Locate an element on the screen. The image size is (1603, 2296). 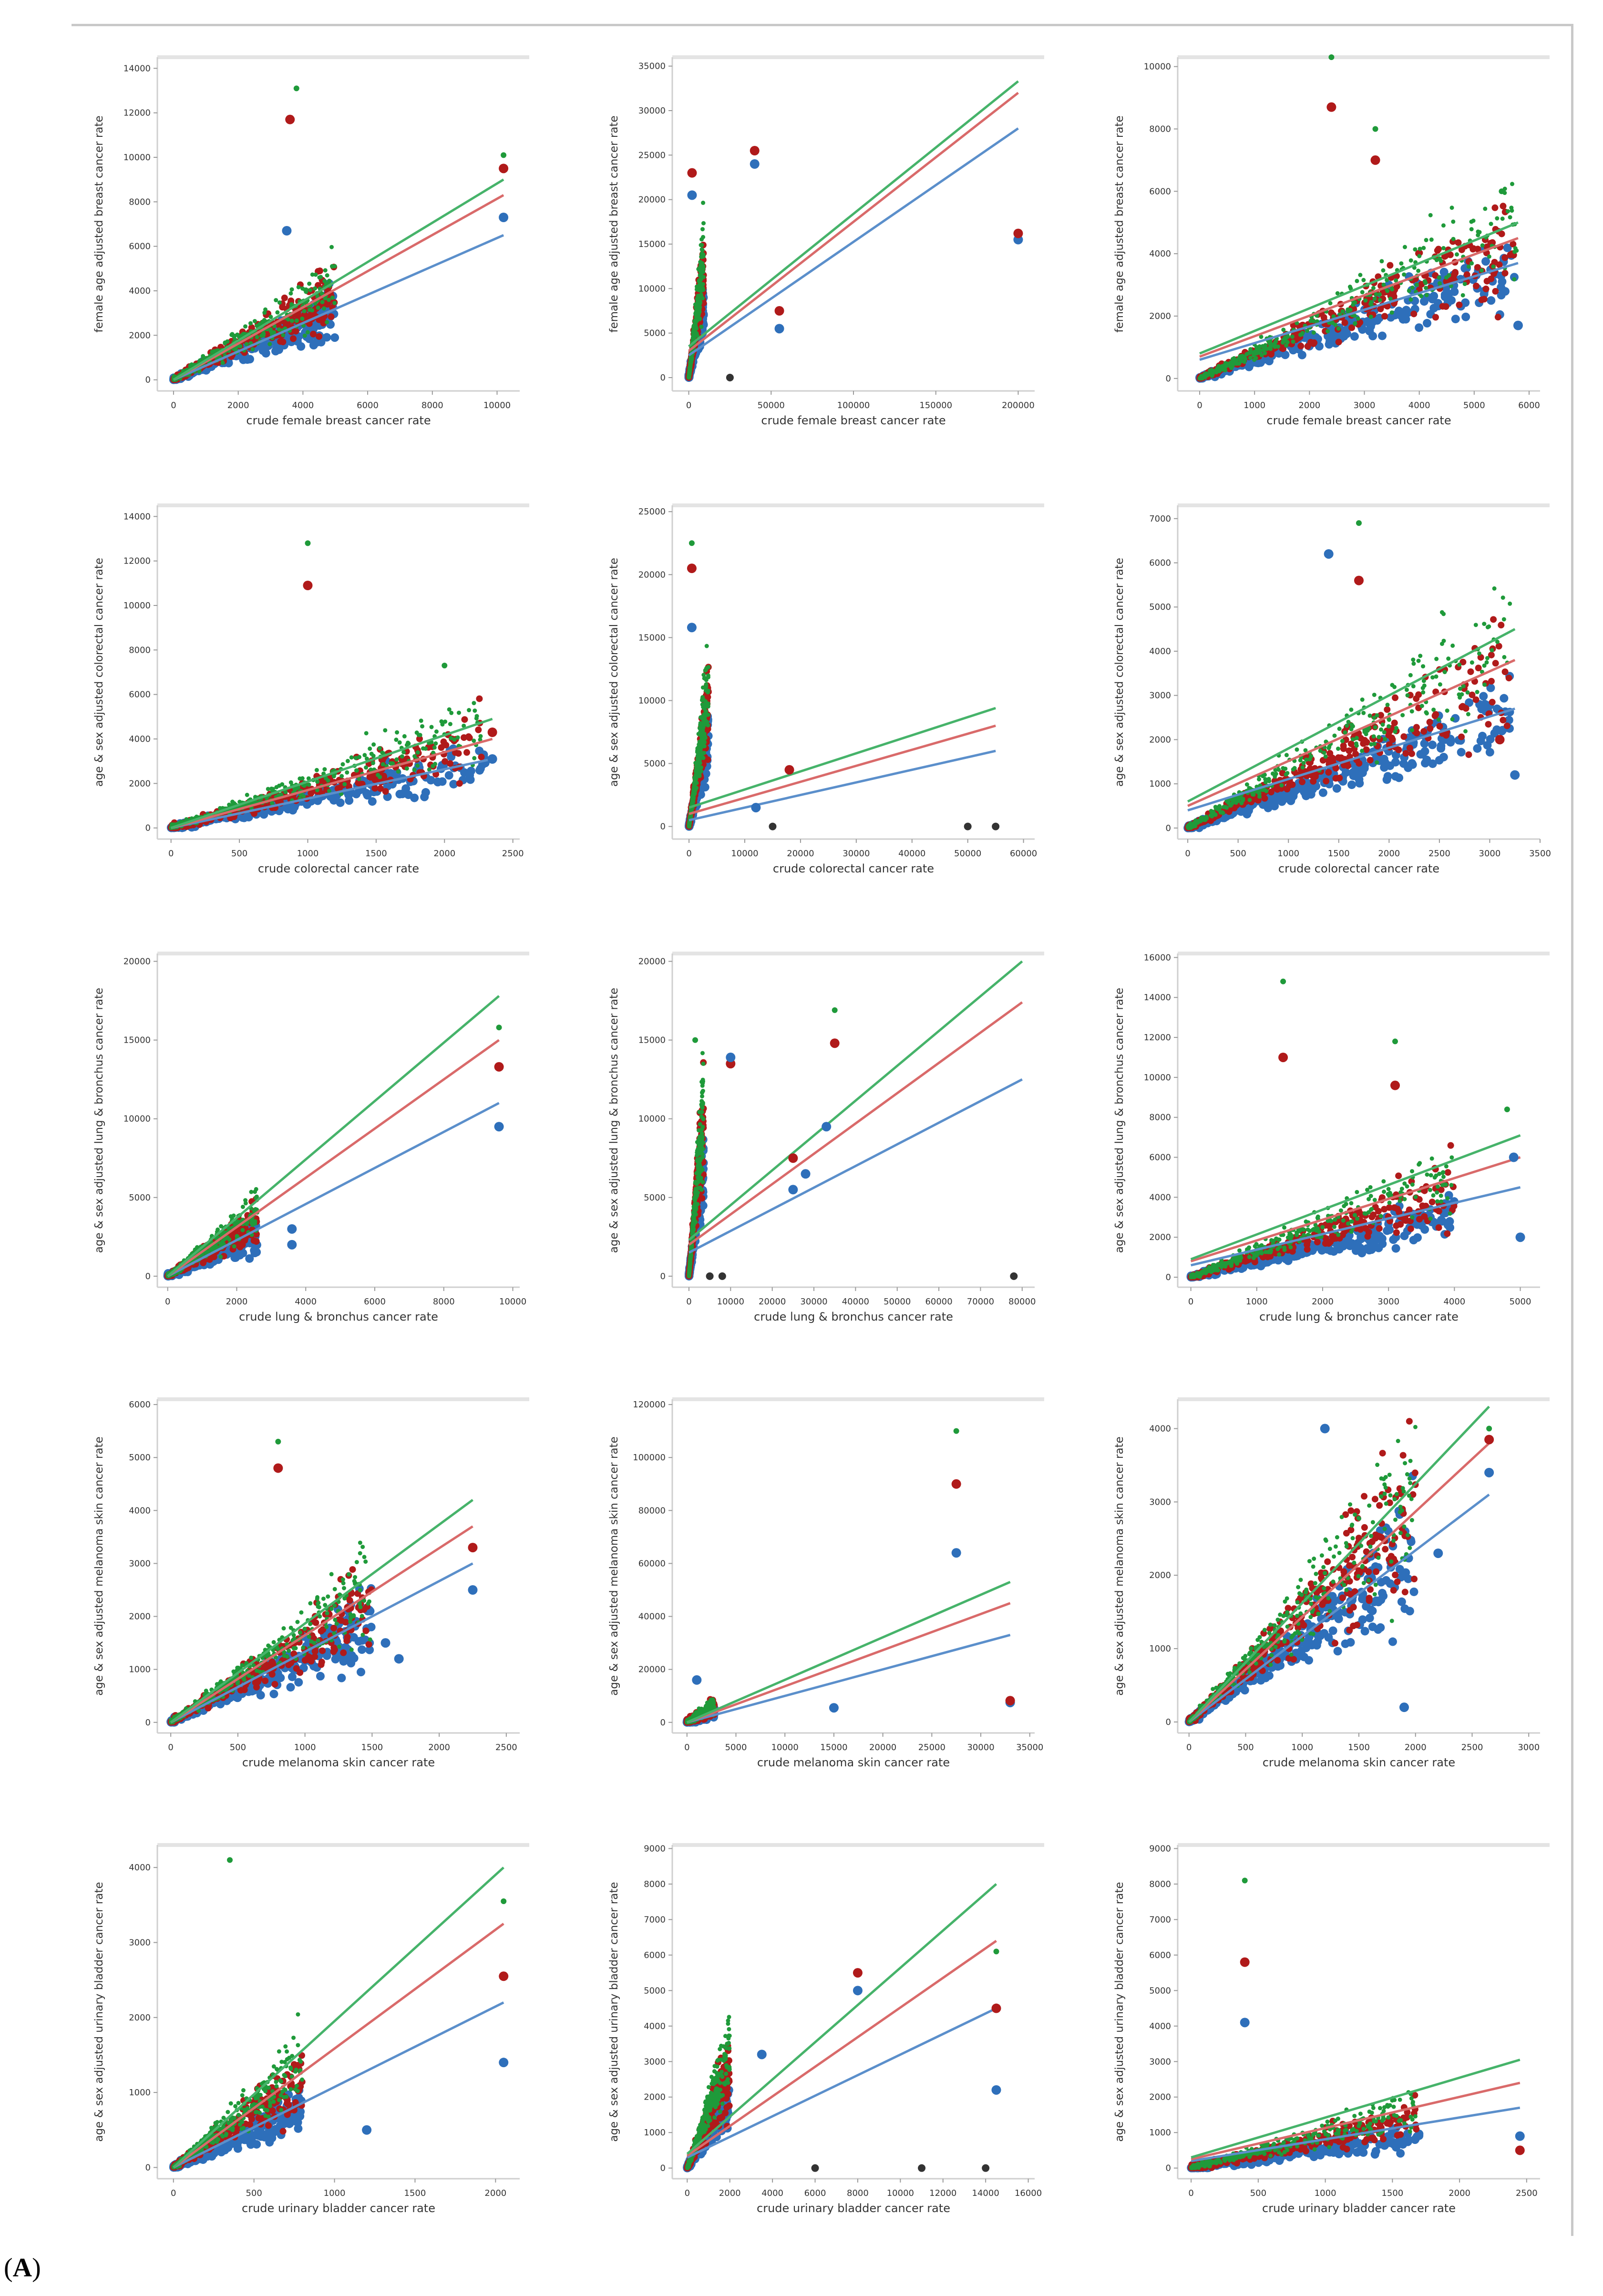
x-tick-label: 10000 is located at coordinates (744, 854).